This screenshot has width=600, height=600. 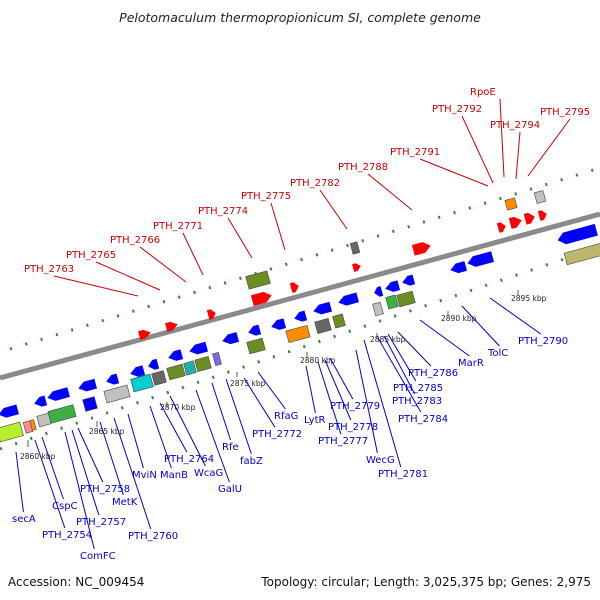 I want to click on gene-label: PTH_2764, so click(x=189, y=459).